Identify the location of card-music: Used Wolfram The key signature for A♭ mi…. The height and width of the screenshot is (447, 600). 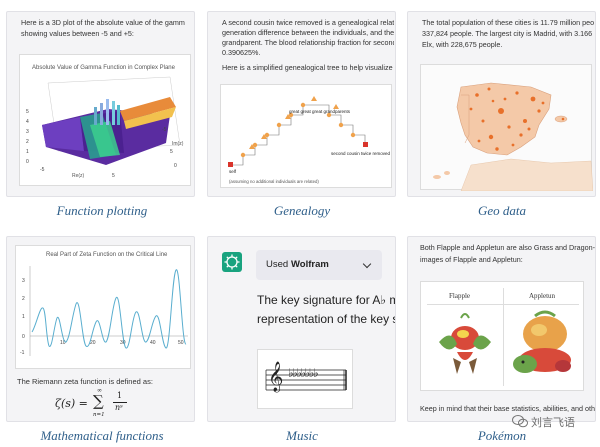
(301, 329).